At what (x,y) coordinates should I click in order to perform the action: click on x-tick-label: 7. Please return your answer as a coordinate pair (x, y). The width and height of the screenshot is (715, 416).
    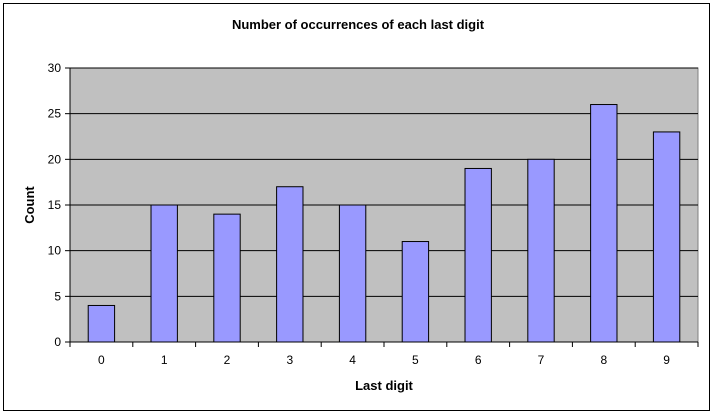
    Looking at the image, I should click on (541, 360).